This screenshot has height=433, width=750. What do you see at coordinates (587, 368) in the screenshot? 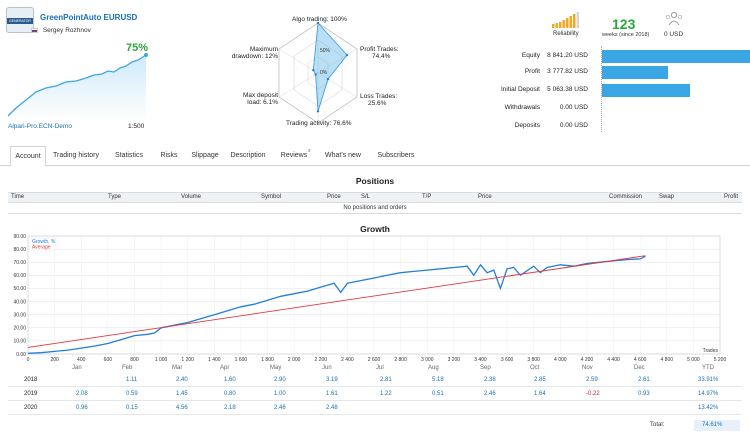
I see `month-header: Nov` at bounding box center [587, 368].